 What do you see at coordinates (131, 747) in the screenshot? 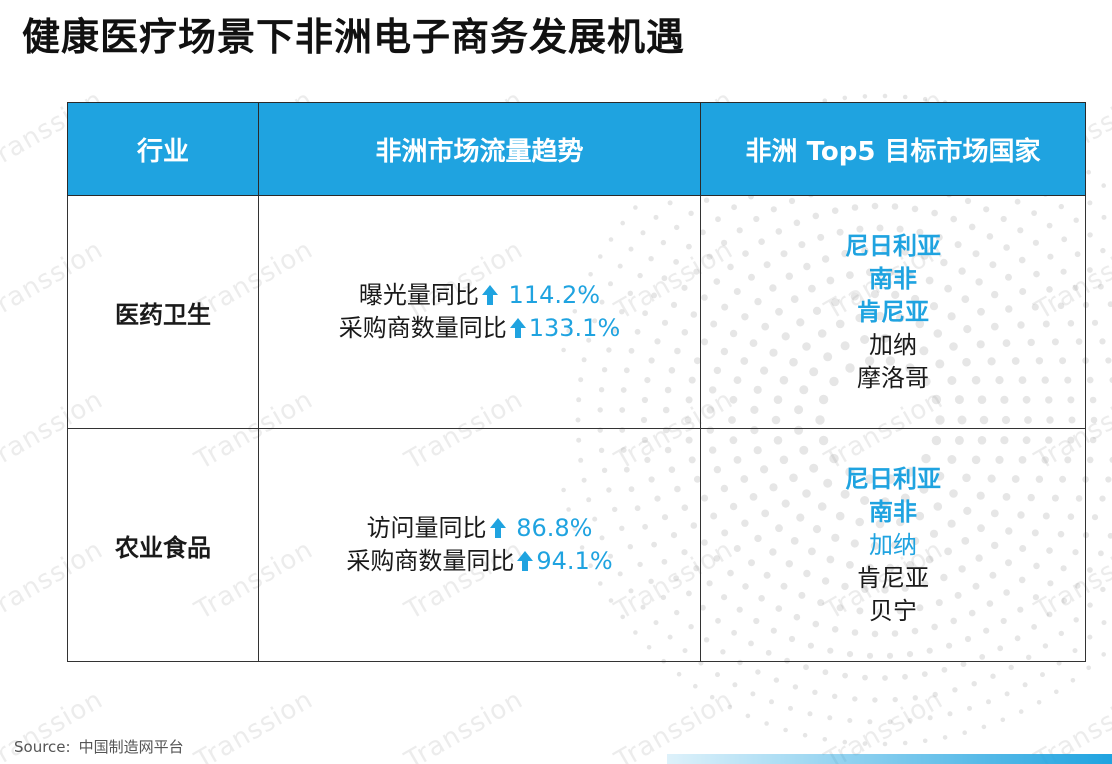
I see `source-text: 中国制造网平台` at bounding box center [131, 747].